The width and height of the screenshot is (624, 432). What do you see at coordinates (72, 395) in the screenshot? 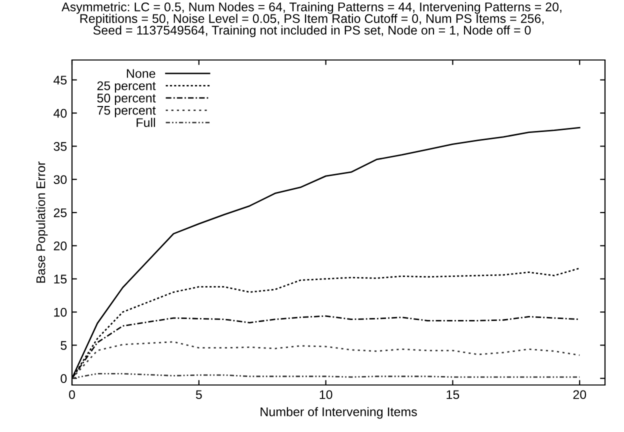
I see `x-tick-label: 0` at bounding box center [72, 395].